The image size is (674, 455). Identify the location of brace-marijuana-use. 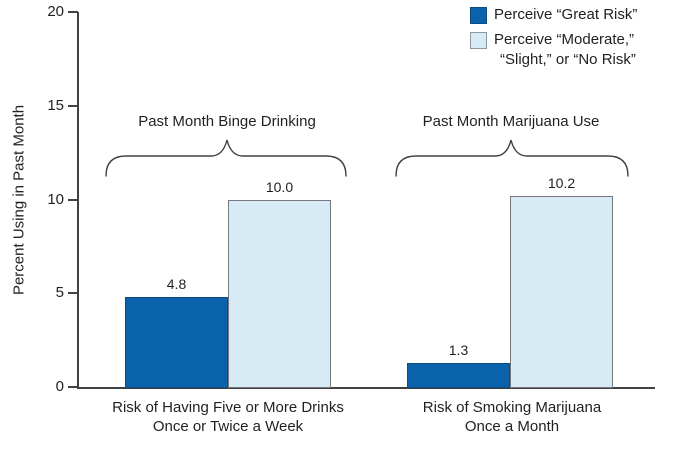
(512, 158).